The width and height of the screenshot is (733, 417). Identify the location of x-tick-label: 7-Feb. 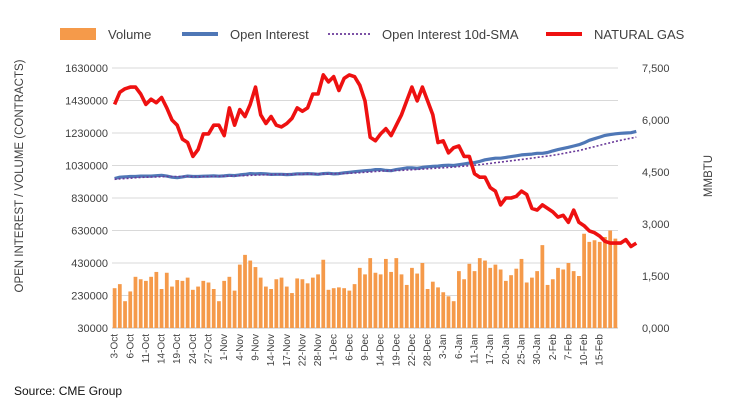
(568, 347).